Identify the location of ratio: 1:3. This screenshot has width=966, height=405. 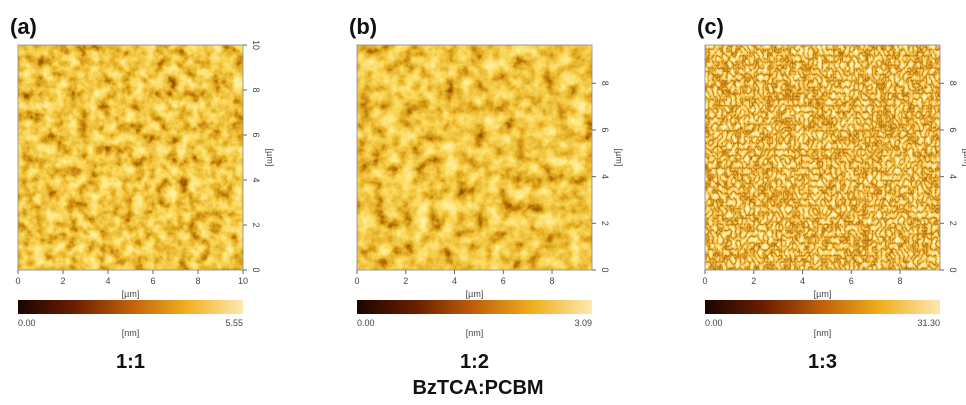
(822, 362).